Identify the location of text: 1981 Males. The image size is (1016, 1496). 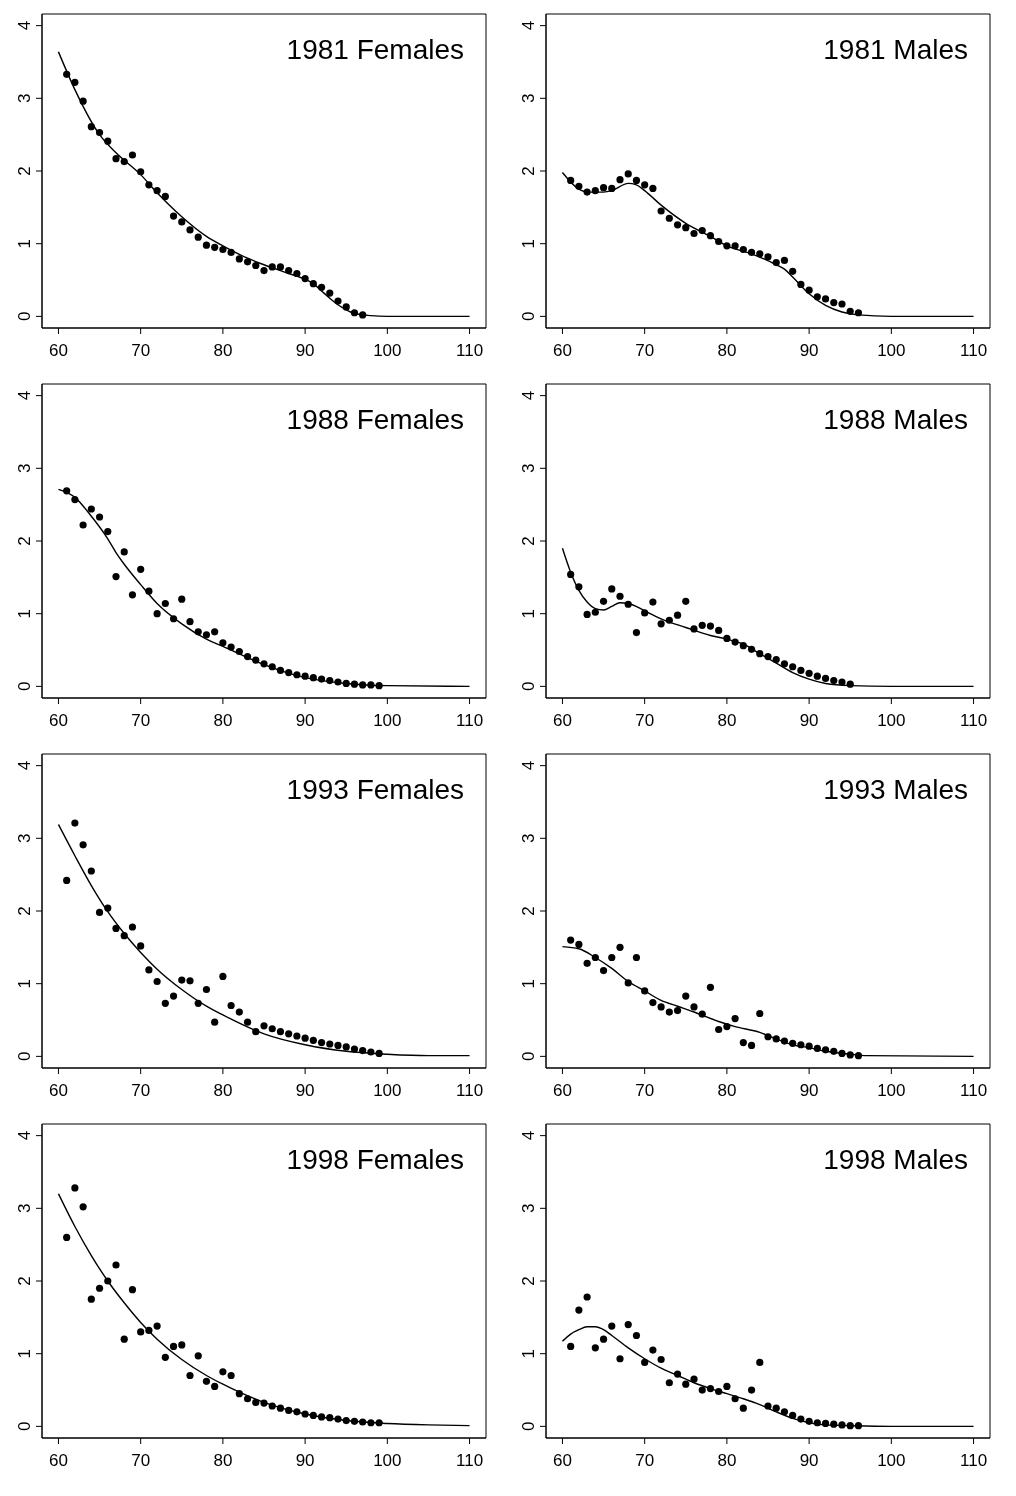
(895, 50).